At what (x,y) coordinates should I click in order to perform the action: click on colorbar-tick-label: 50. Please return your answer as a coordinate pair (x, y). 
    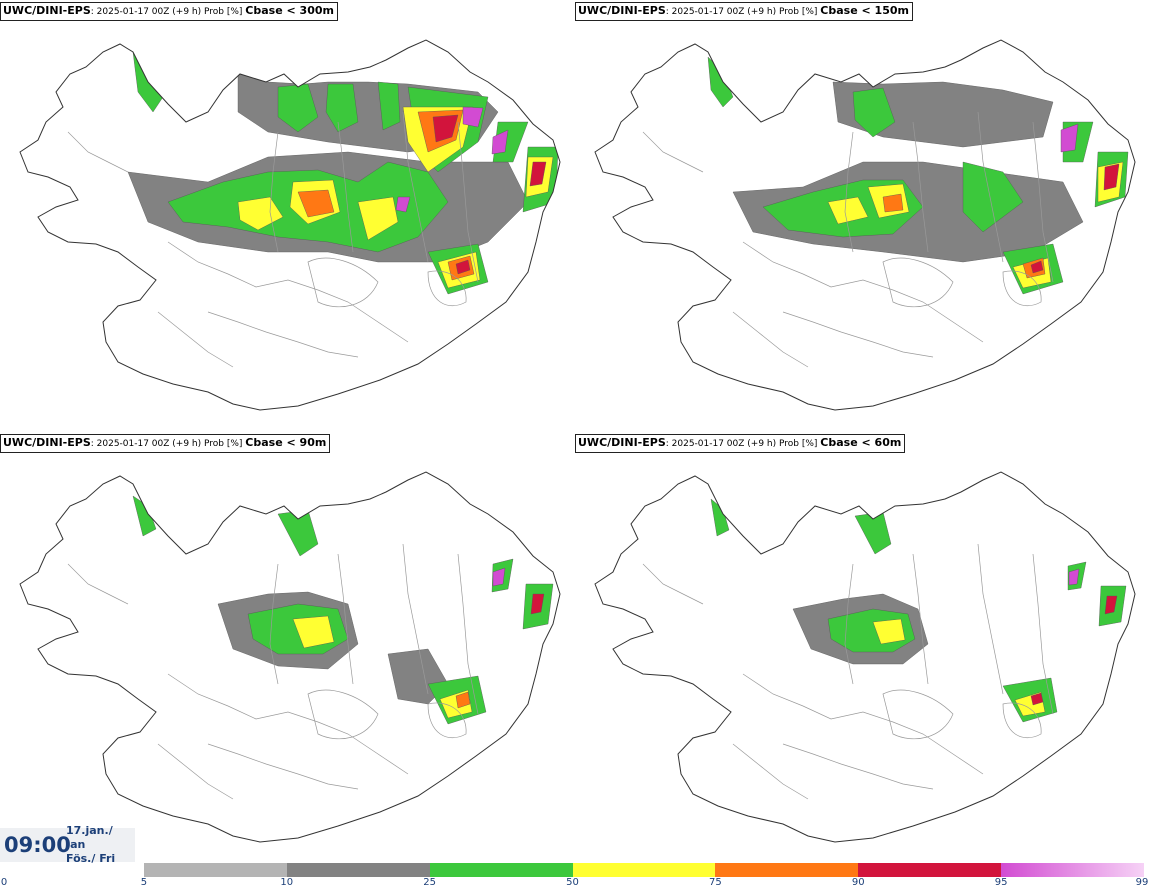
    Looking at the image, I should click on (572, 882).